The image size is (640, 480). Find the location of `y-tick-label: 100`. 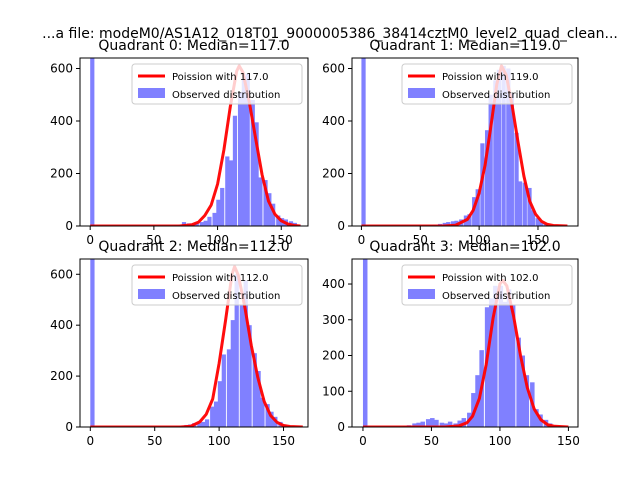

y-tick-label: 100 is located at coordinates (333, 391).